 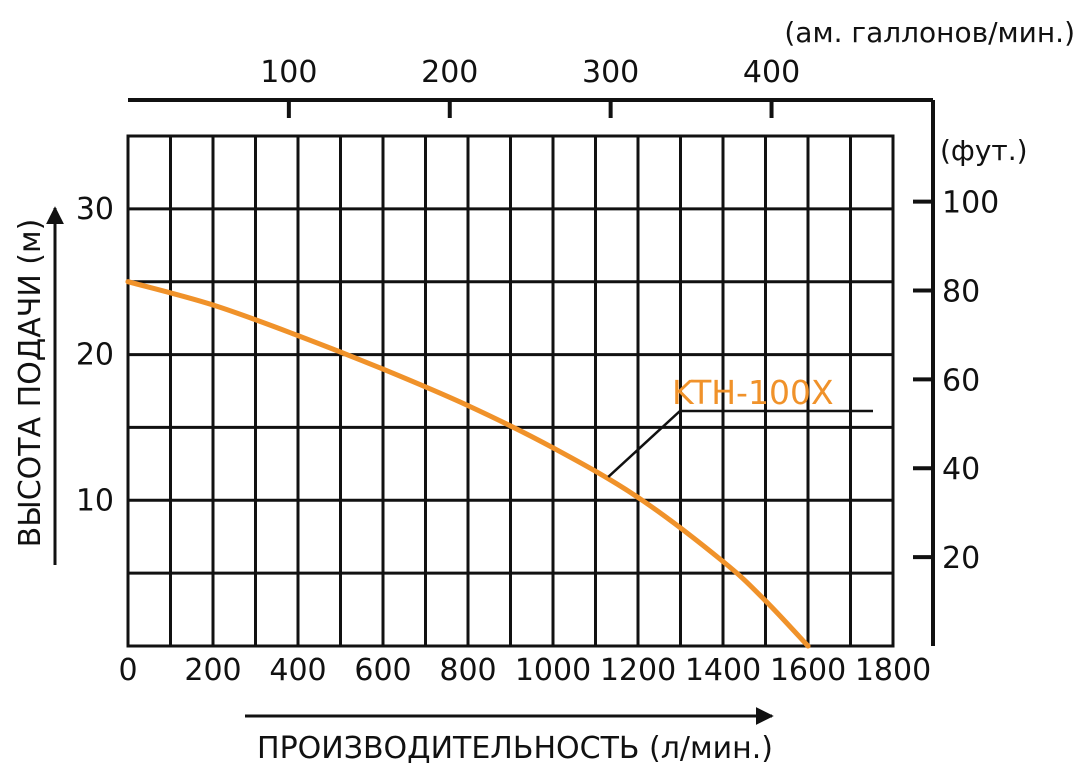 What do you see at coordinates (893, 670) in the screenshot?
I see `x-tick-label: 1800` at bounding box center [893, 670].